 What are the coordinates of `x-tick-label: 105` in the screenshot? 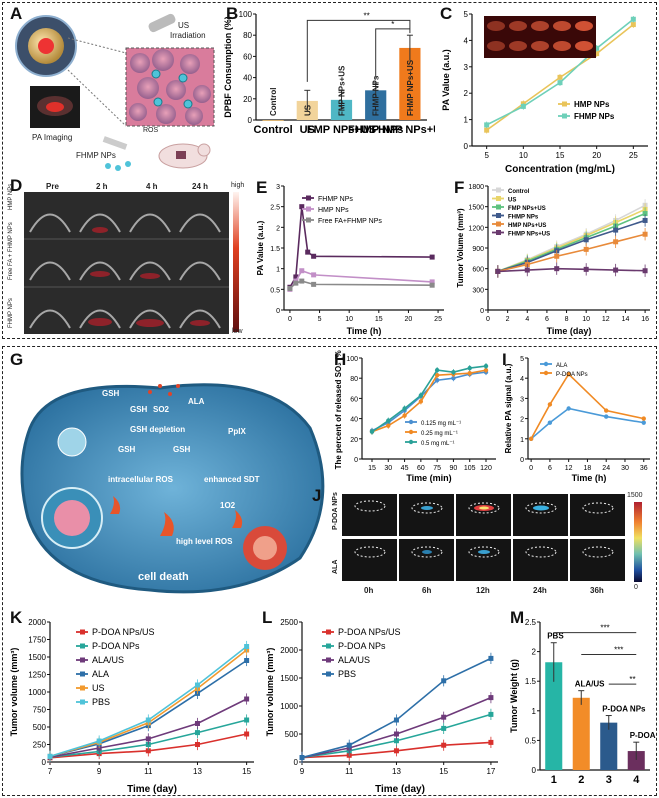 It's located at (470, 468).